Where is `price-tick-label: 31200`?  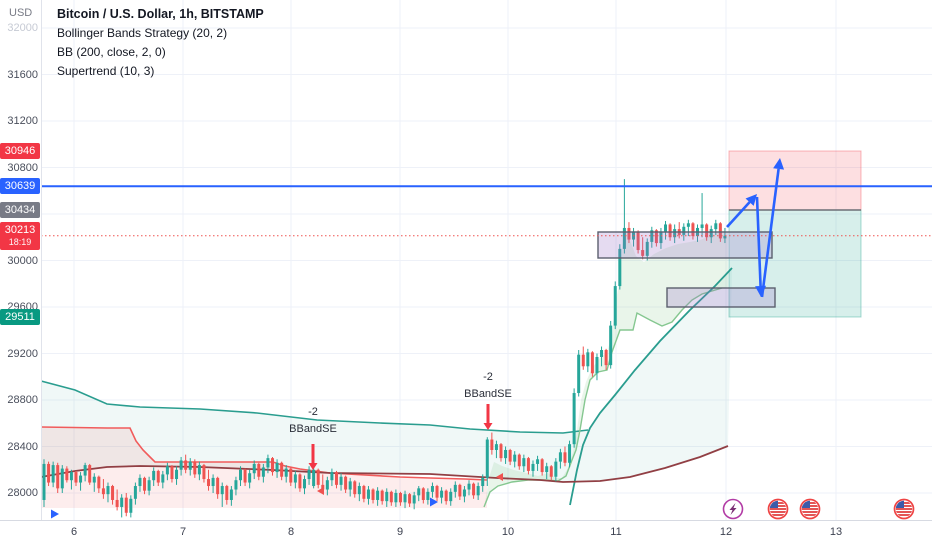 price-tick-label: 31200 is located at coordinates (22, 121).